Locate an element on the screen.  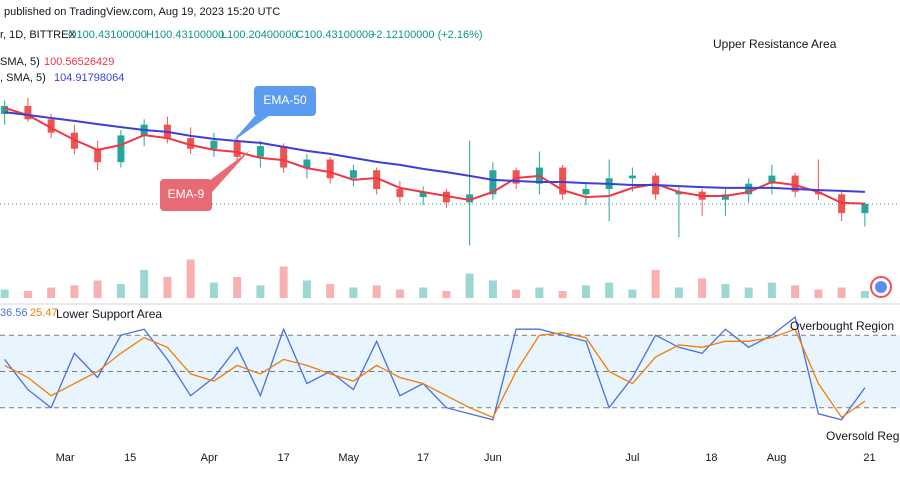
legend-value: 104.91798064 is located at coordinates (89, 78).